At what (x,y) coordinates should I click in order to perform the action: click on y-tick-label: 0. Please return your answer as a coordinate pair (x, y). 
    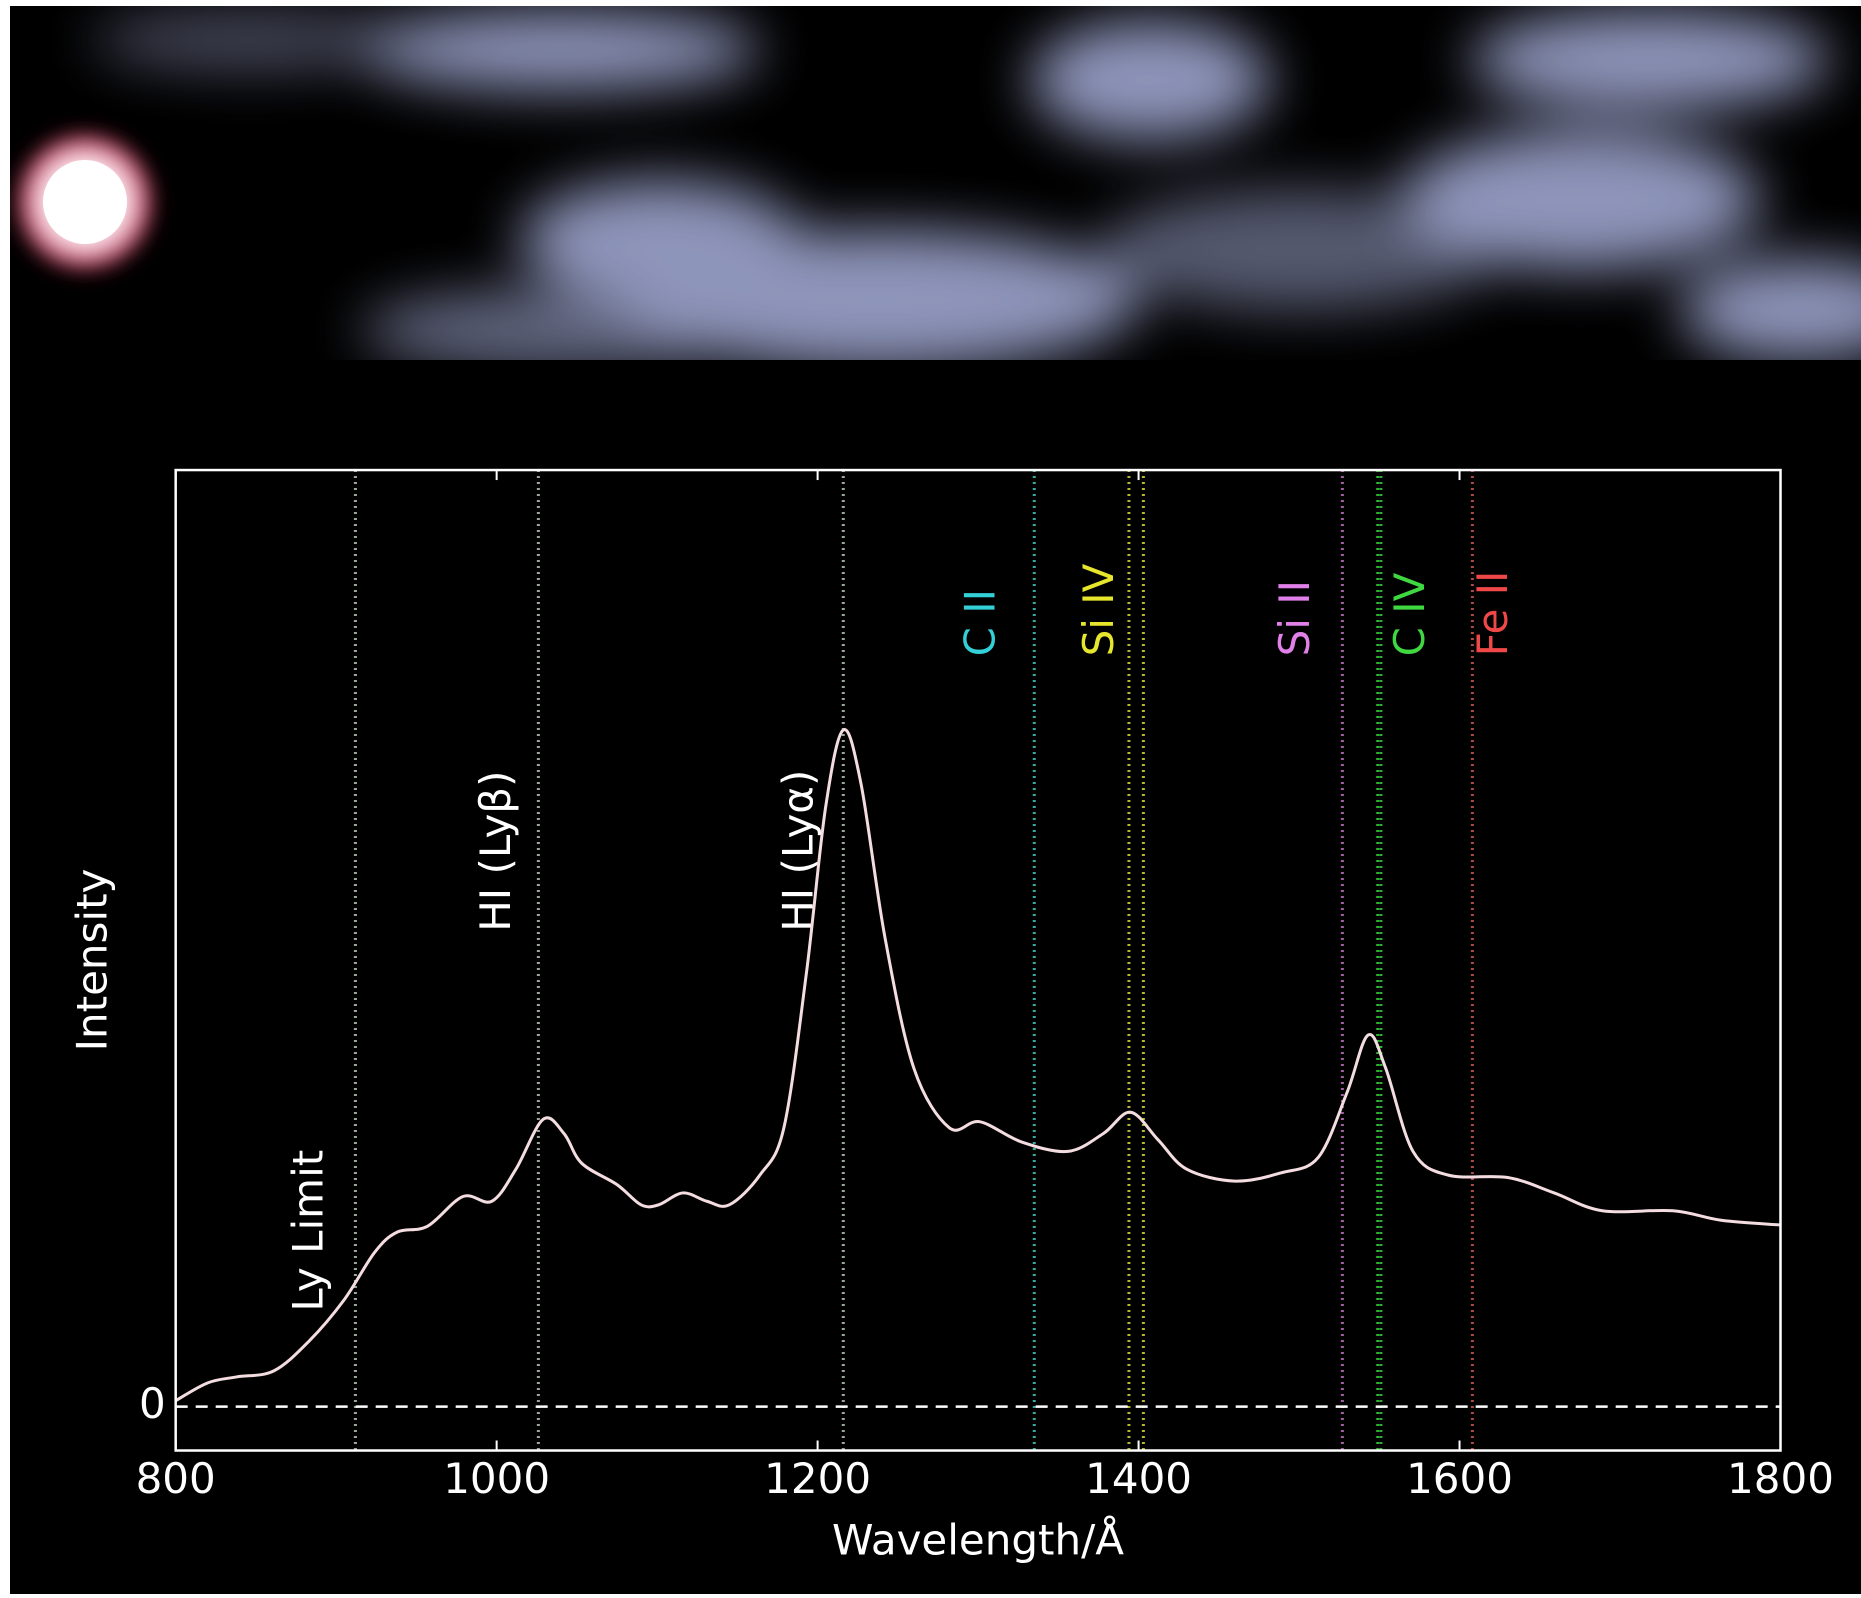
    Looking at the image, I should click on (152, 1403).